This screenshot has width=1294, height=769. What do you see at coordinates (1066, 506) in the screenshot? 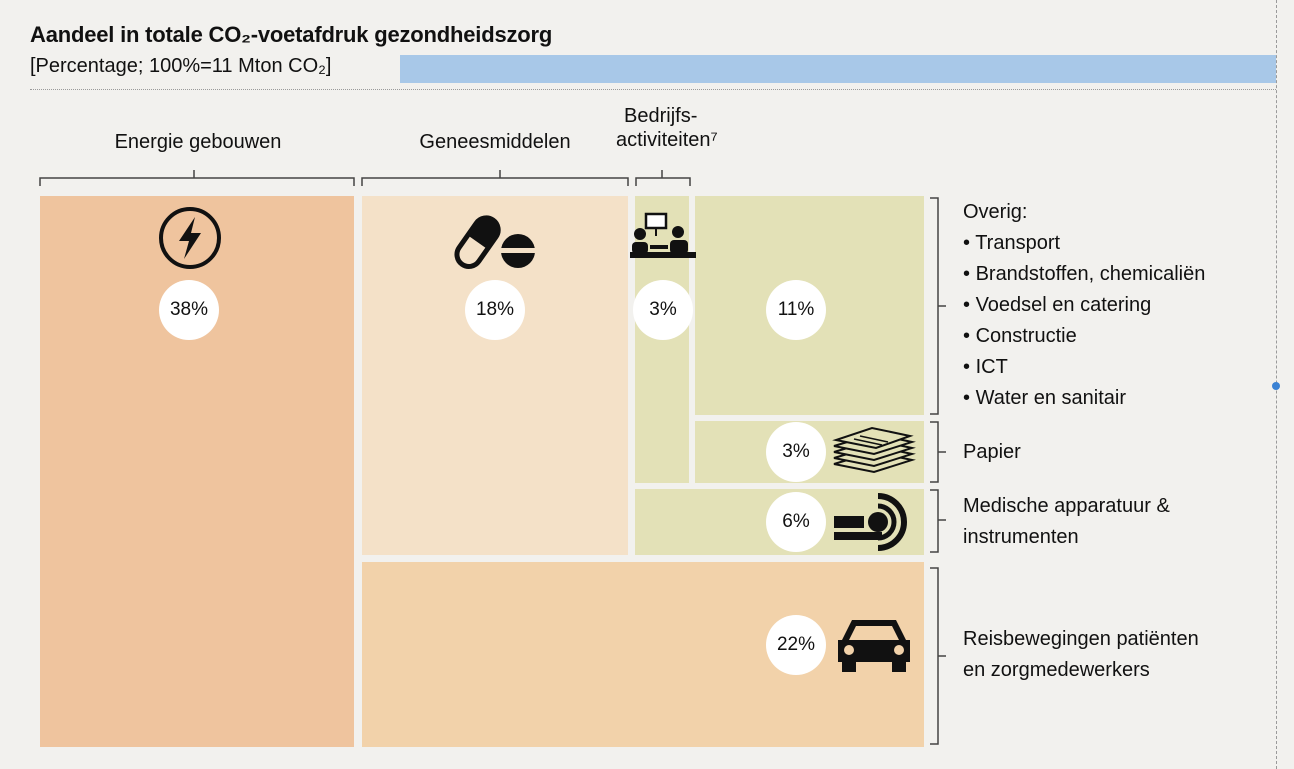
I see `medisch-line1: Medische apparatuur &` at bounding box center [1066, 506].